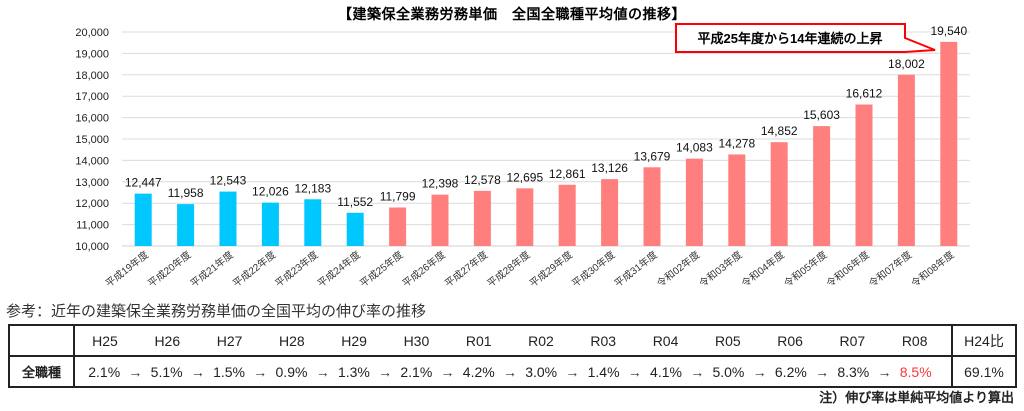 This screenshot has height=411, width=1024. What do you see at coordinates (478, 340) in the screenshot?
I see `year-label: R01` at bounding box center [478, 340].